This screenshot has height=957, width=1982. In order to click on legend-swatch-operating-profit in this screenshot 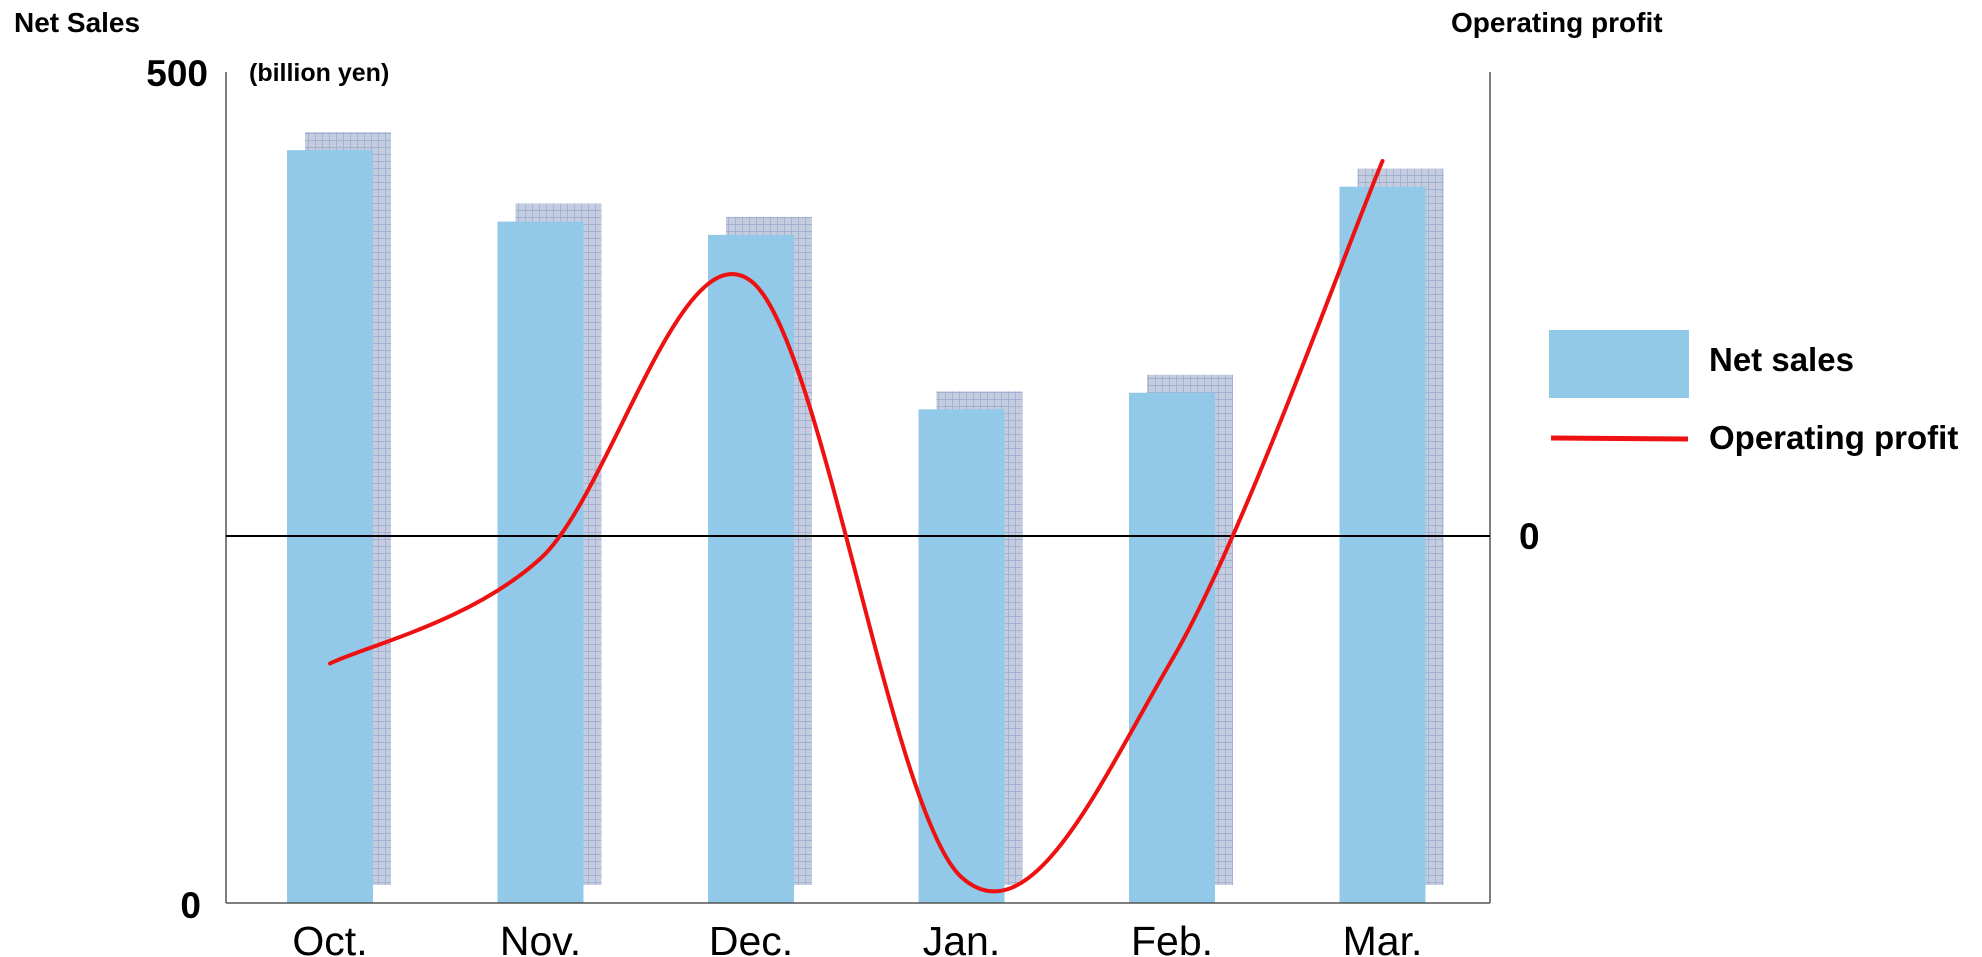, I will do `click(1619, 438)`.